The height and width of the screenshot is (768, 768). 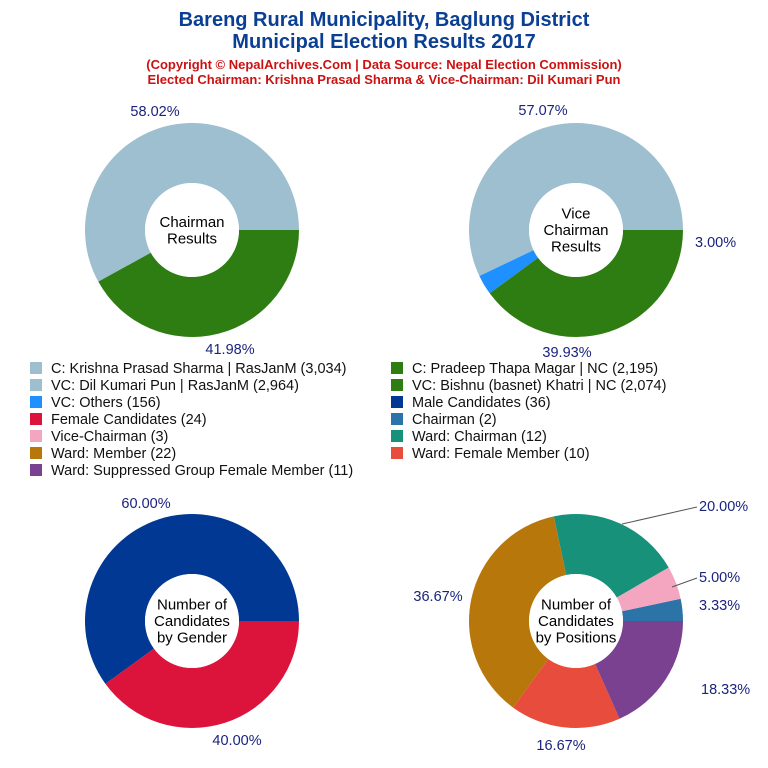 What do you see at coordinates (229, 350) in the screenshot?
I see `slice-percent-label: 41.98%` at bounding box center [229, 350].